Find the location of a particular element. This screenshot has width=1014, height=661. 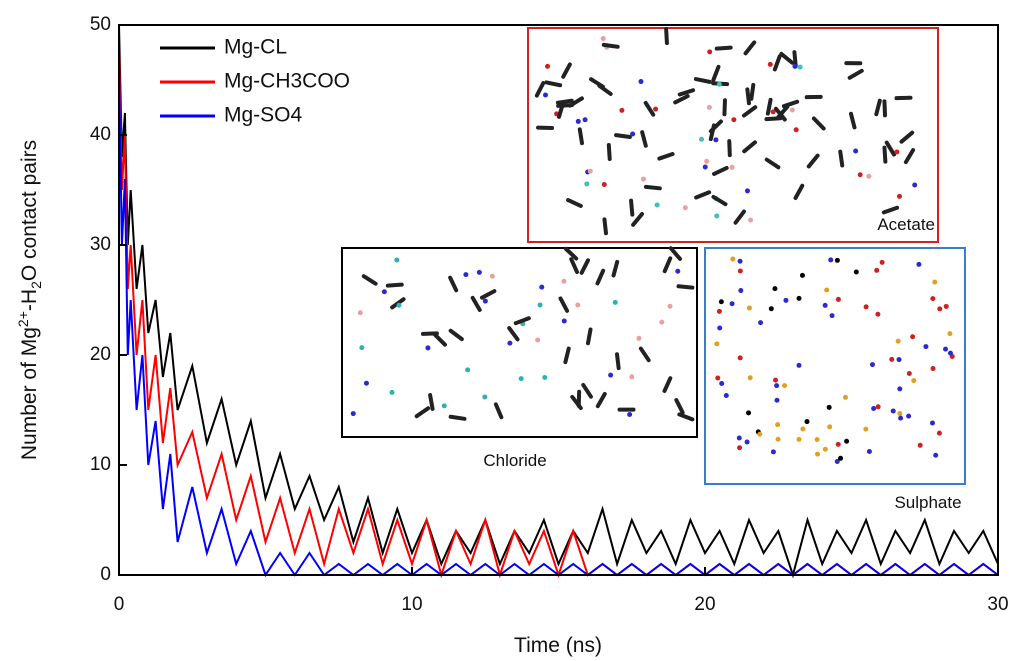

legend-label: Mg-CH3COO is located at coordinates (287, 81).